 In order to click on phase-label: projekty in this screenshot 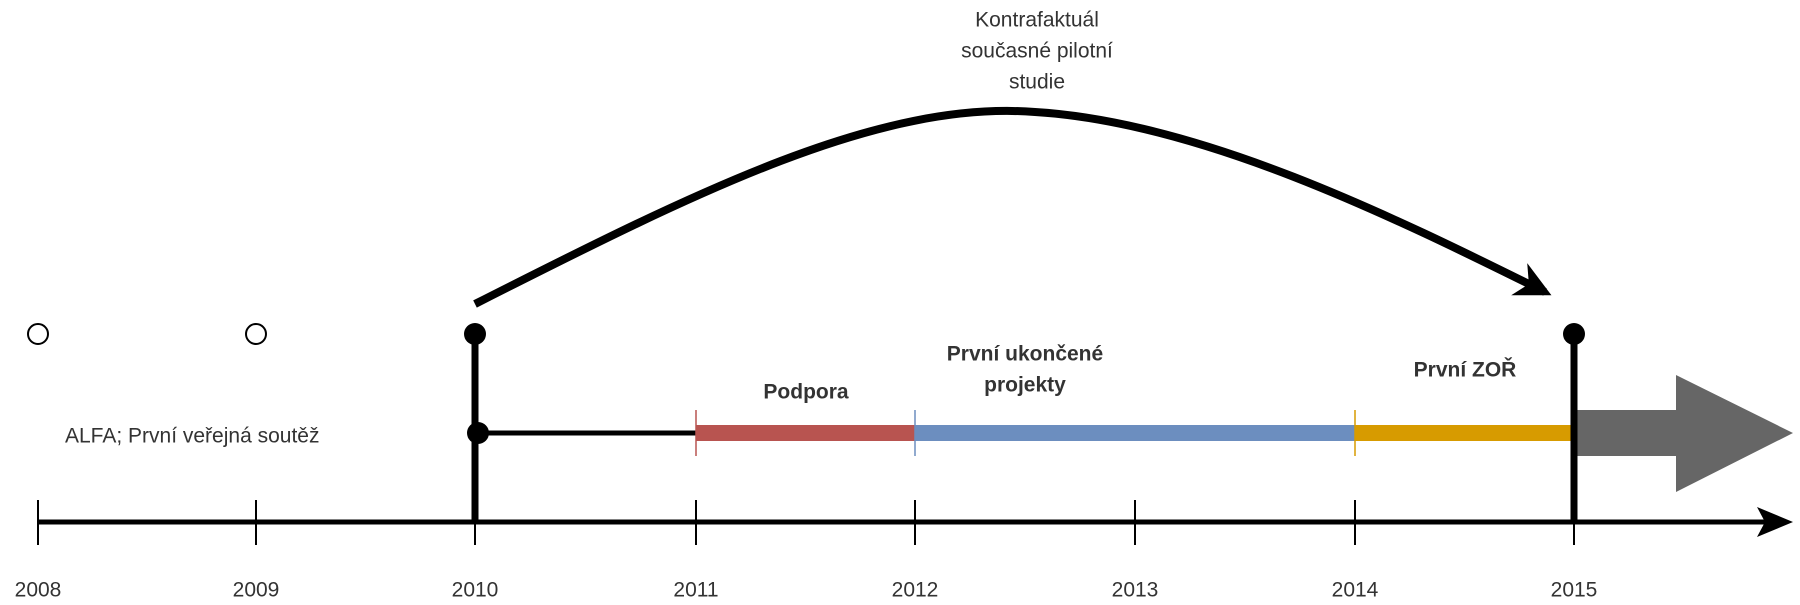, I will do `click(1025, 385)`.